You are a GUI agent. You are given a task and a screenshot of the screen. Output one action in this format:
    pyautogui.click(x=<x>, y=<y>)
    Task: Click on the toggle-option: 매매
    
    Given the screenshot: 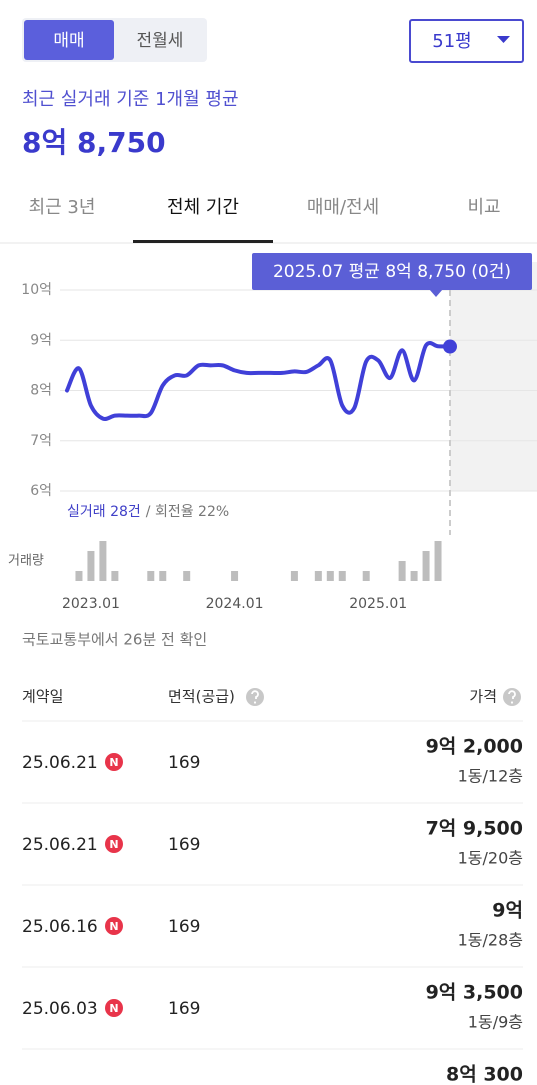 What is the action you would take?
    pyautogui.click(x=68, y=41)
    